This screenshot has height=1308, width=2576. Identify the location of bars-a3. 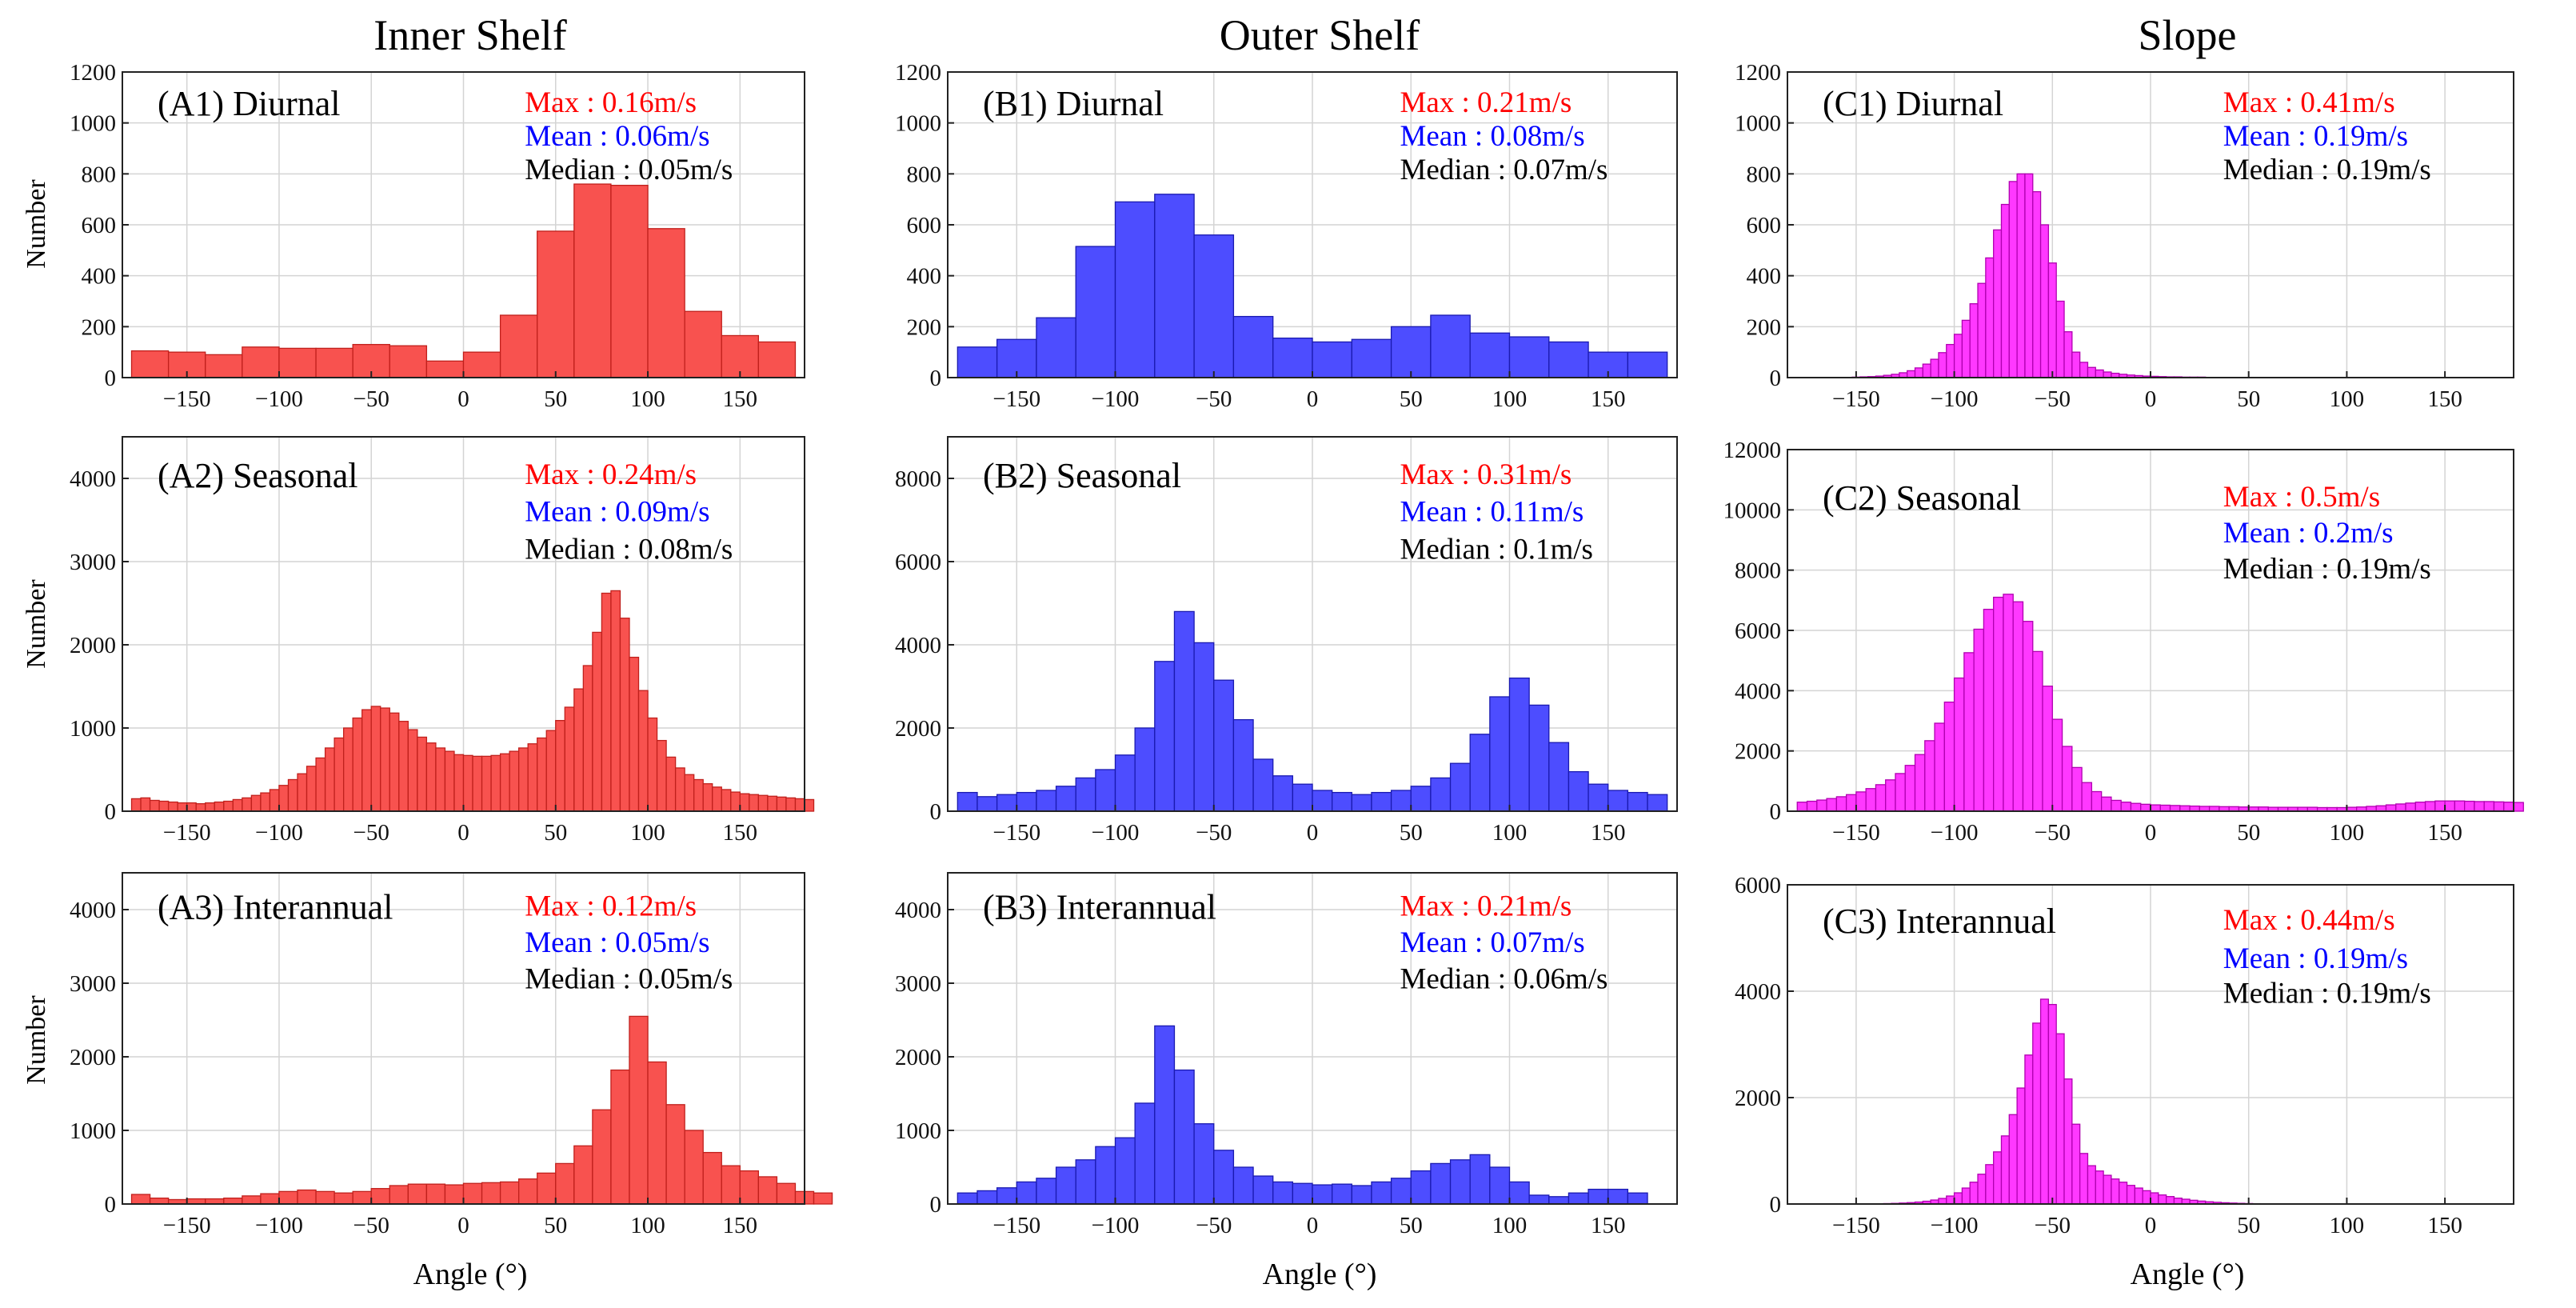
(482, 1110).